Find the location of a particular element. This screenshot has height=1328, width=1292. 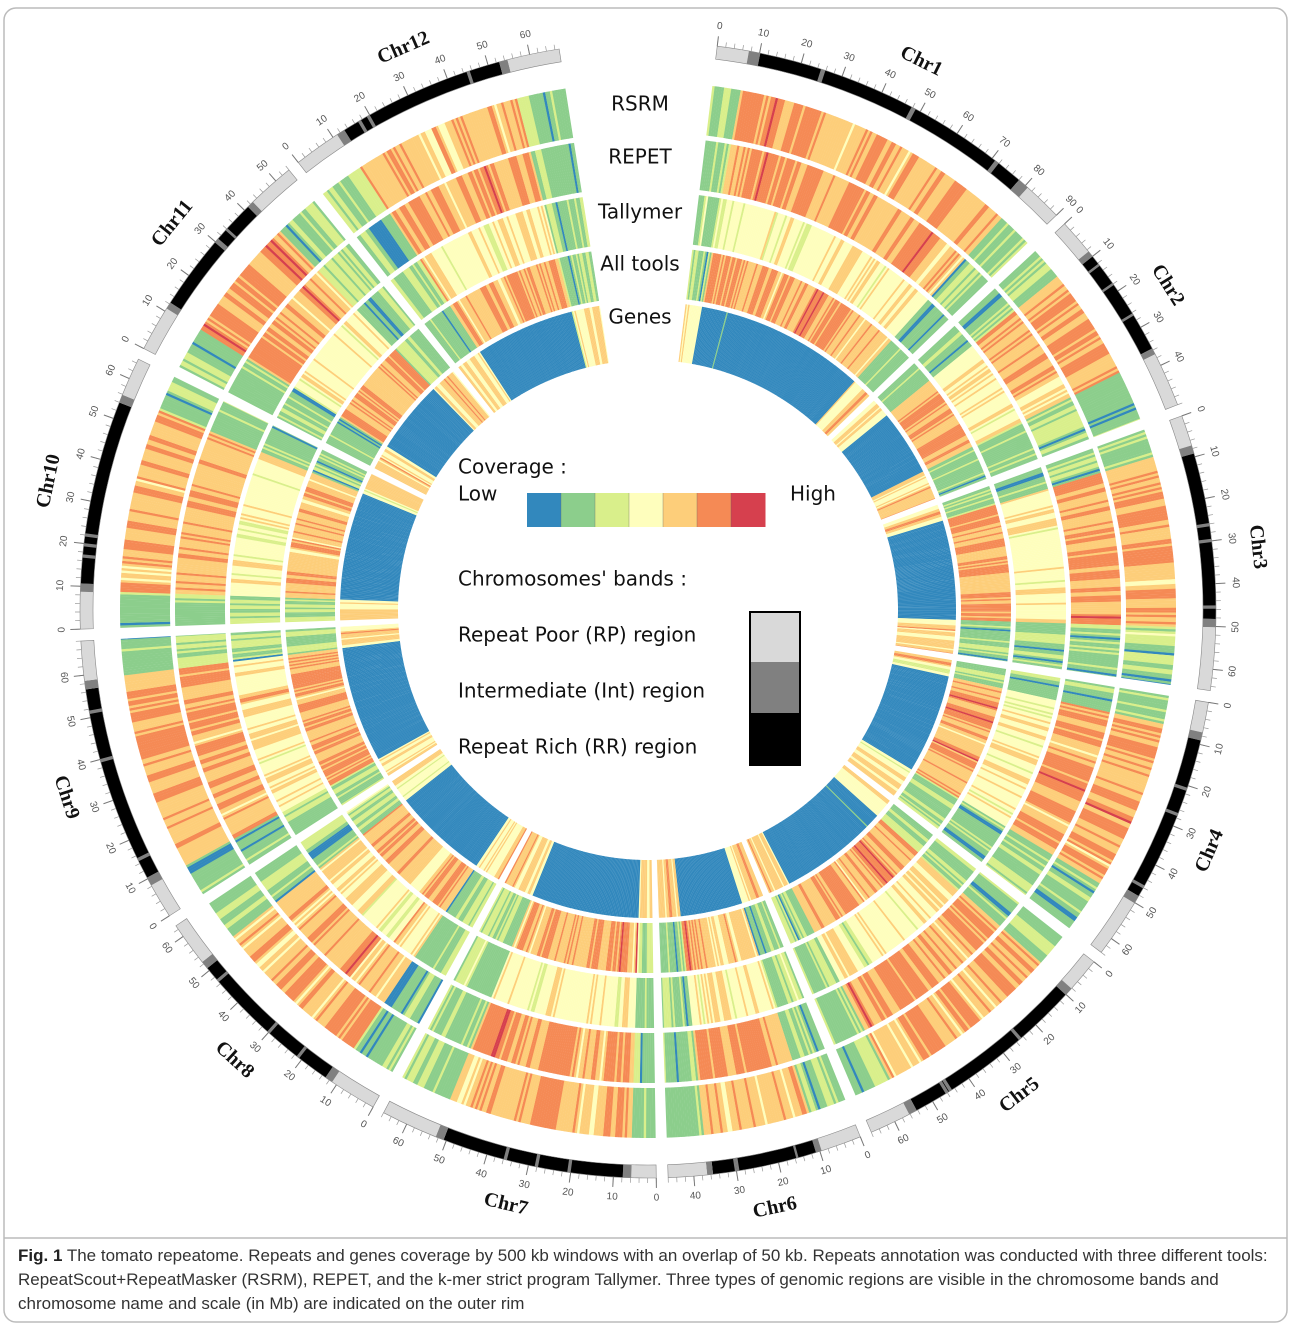

tick-label: 60 is located at coordinates (1128, 950).